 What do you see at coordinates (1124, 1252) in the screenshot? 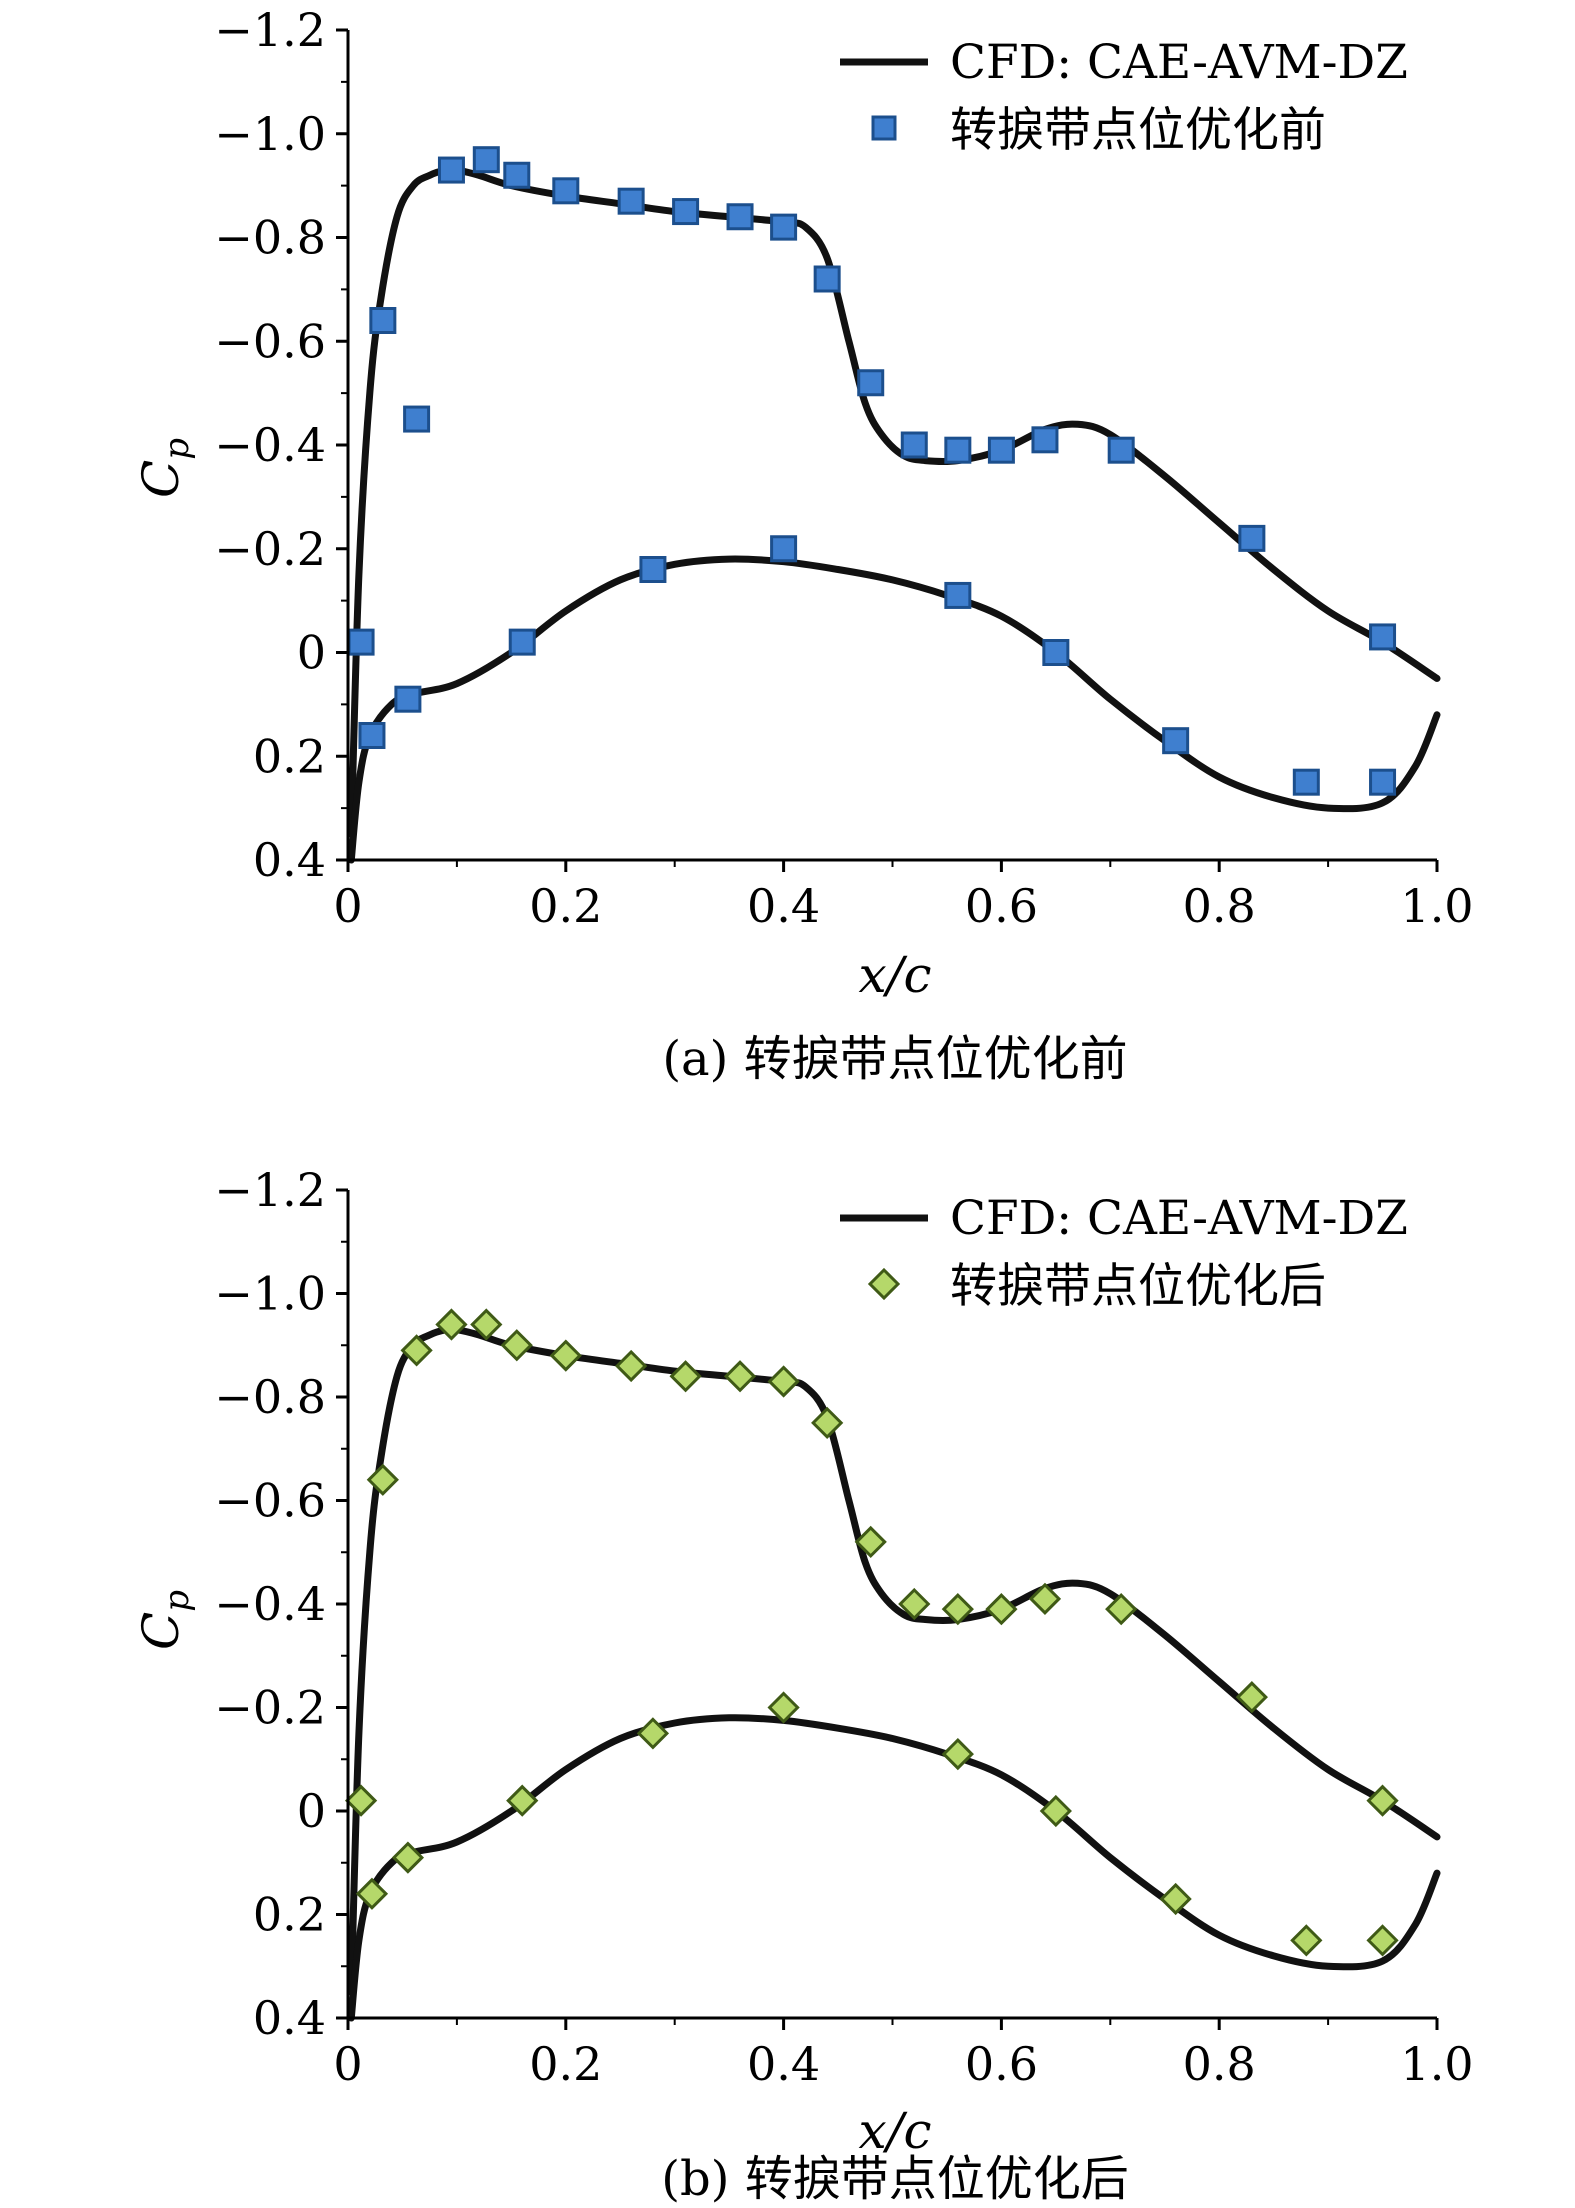
I see `legend-b: CFD: CAE-AVM-DZ 转捩带点位优化后` at bounding box center [1124, 1252].